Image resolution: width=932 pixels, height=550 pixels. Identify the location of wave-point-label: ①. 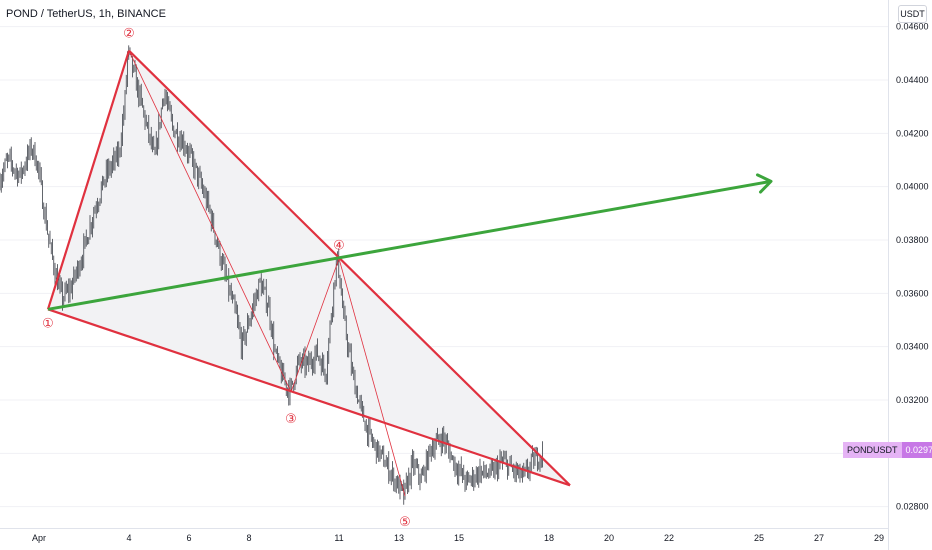
(48, 323).